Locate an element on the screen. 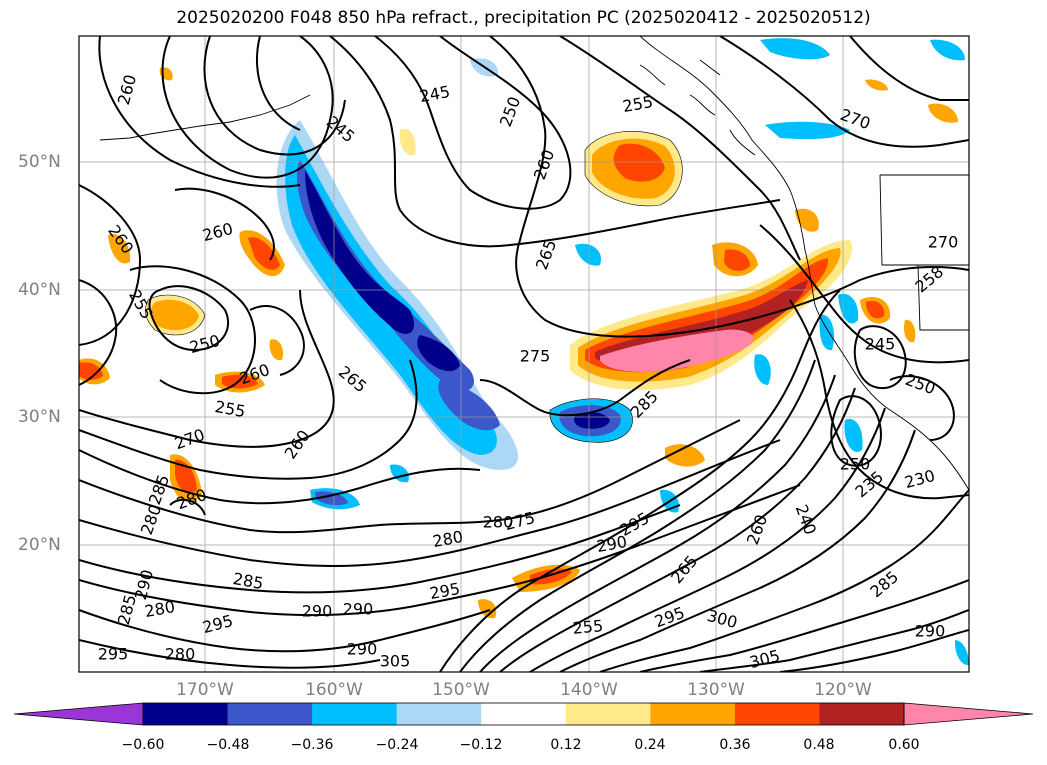 The width and height of the screenshot is (1047, 765). negative-band-core is located at coordinates (360, 252).